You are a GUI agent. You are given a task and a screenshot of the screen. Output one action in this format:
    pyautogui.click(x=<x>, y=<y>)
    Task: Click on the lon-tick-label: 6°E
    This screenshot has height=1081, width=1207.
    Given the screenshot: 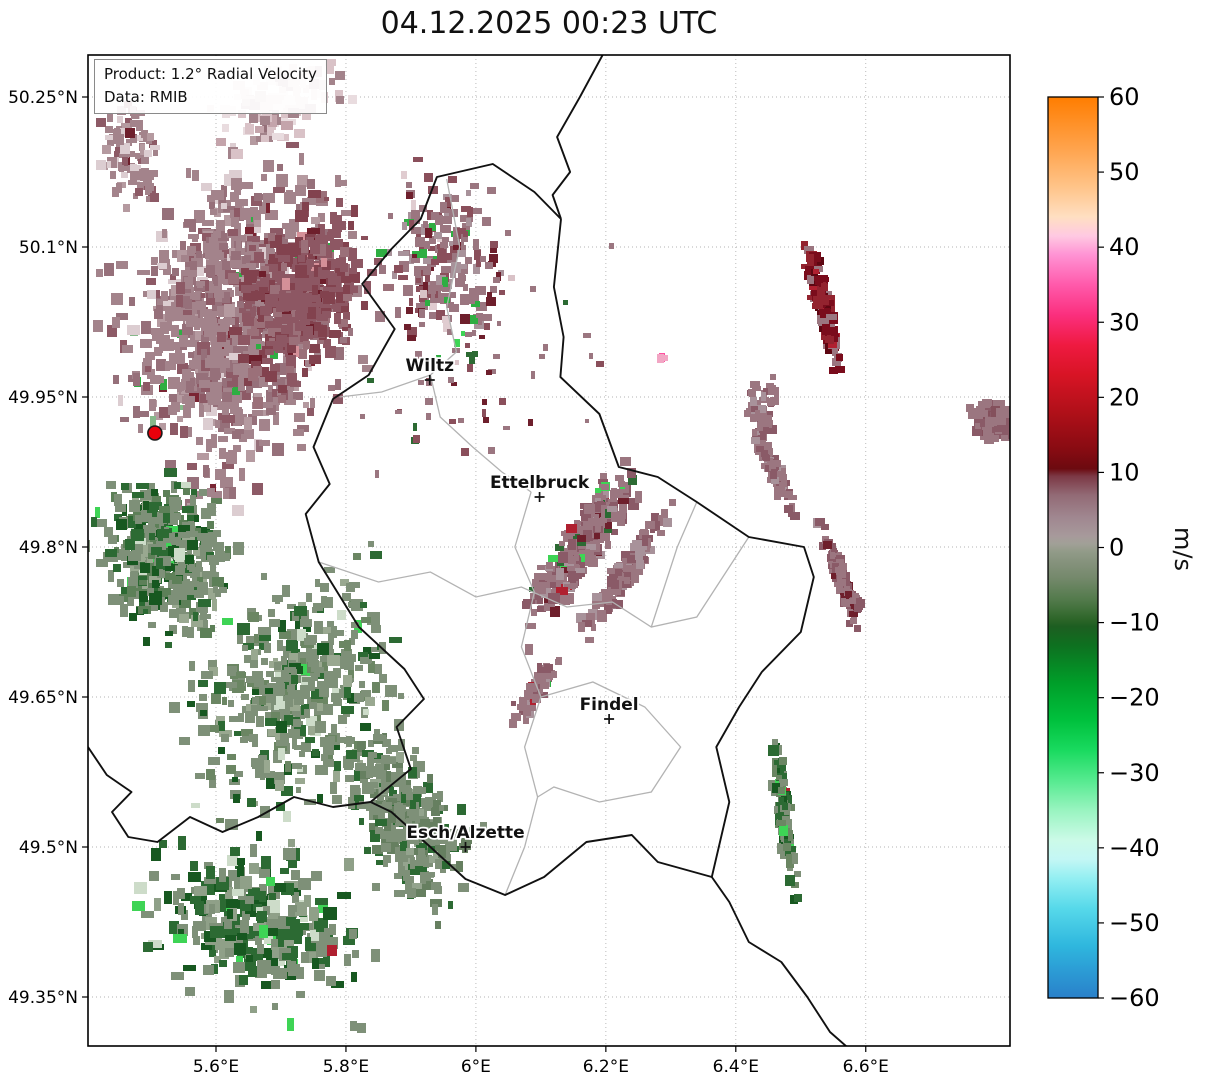 What is the action you would take?
    pyautogui.click(x=476, y=1067)
    